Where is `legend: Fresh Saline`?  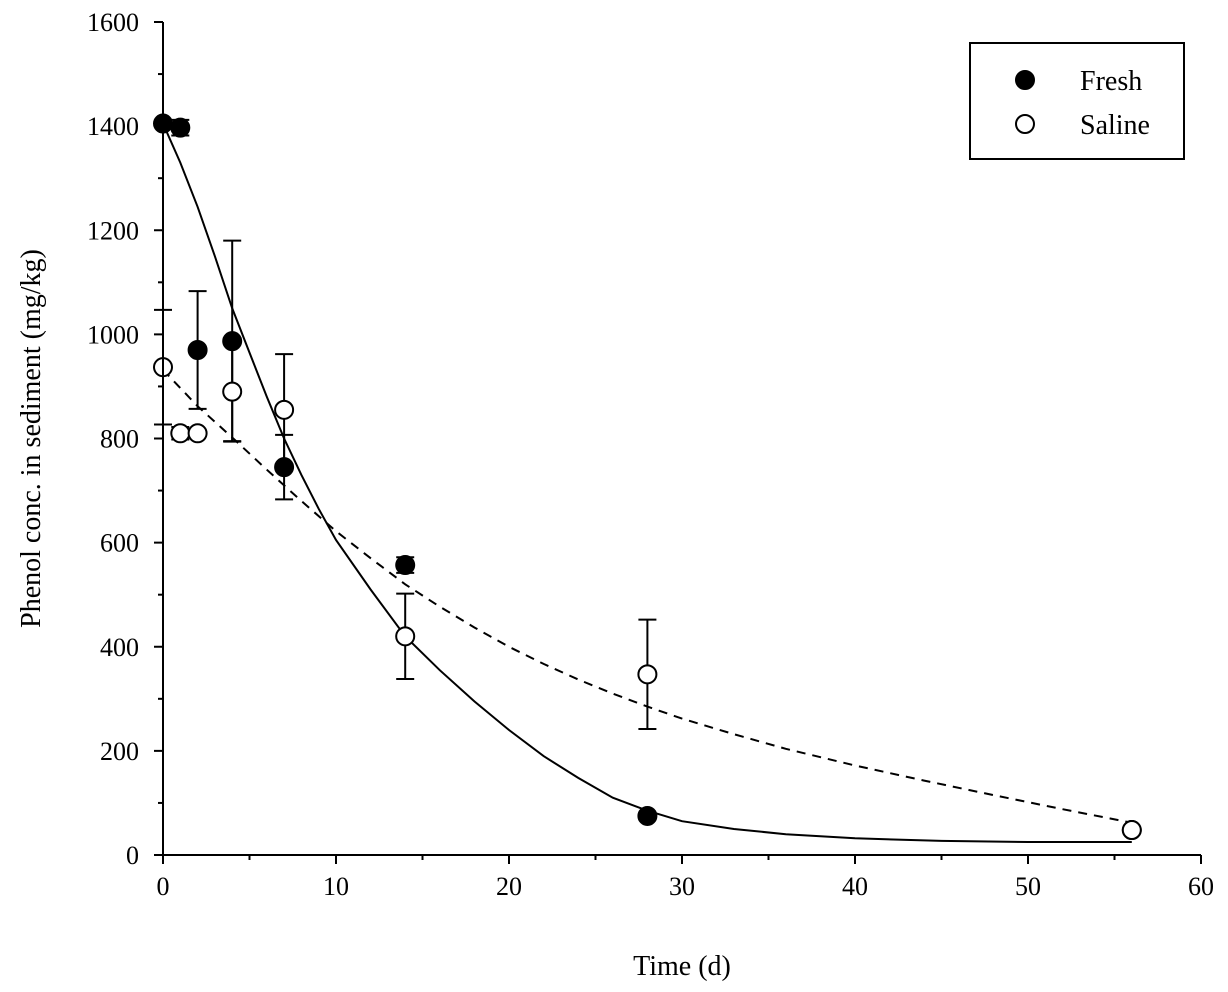
legend: Fresh Saline is located at coordinates (1077, 101).